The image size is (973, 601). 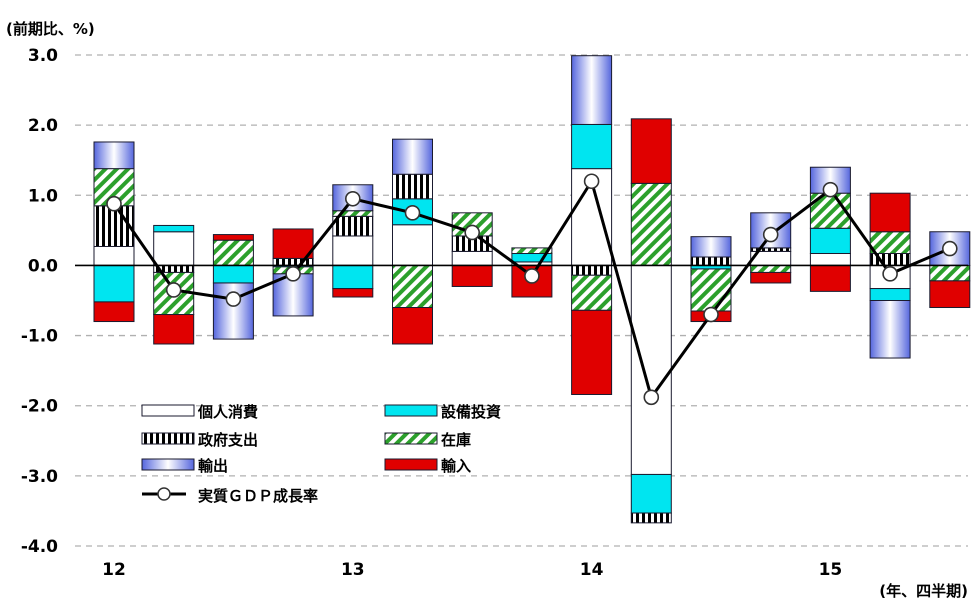 I want to click on legend-swatch-imports, so click(x=411, y=464).